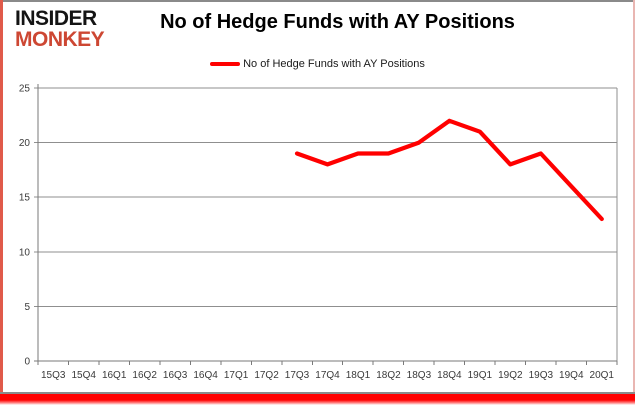 The width and height of the screenshot is (635, 405). What do you see at coordinates (266, 375) in the screenshot?
I see `x-tick-label: 17Q2` at bounding box center [266, 375].